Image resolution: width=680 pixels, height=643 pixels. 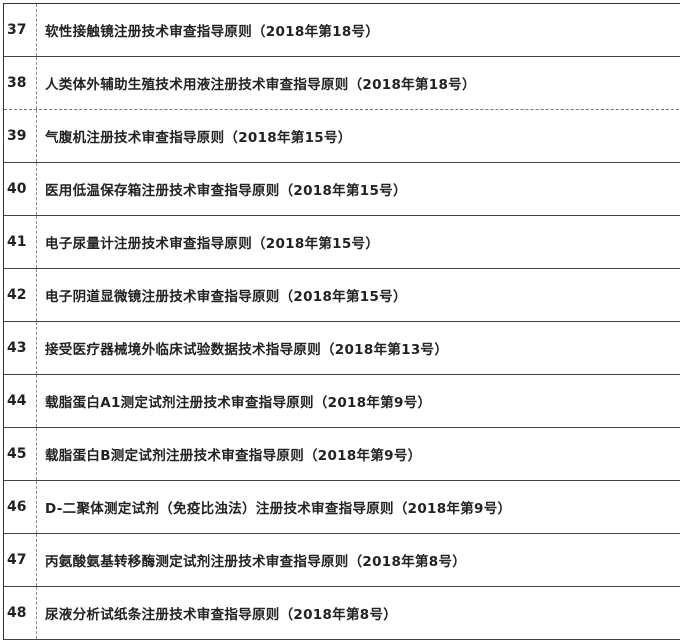 I want to click on table-row: 44 载脂蛋白A1测定试剂注册技术审查指导原则（2018年第9号）, so click(x=342, y=401).